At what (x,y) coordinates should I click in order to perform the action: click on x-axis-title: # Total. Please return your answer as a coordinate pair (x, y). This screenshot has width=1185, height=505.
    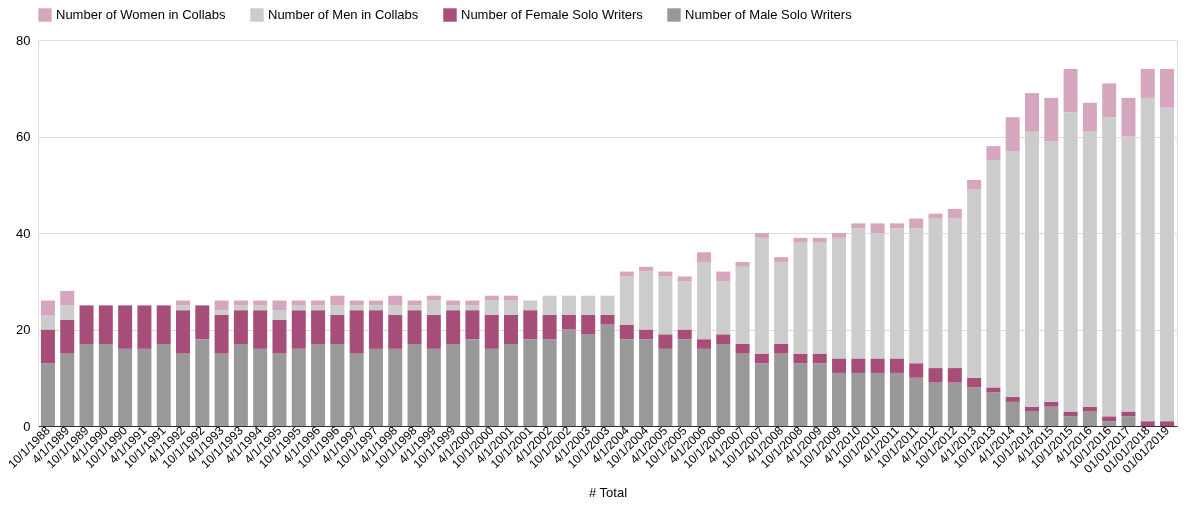
    Looking at the image, I should click on (608, 493).